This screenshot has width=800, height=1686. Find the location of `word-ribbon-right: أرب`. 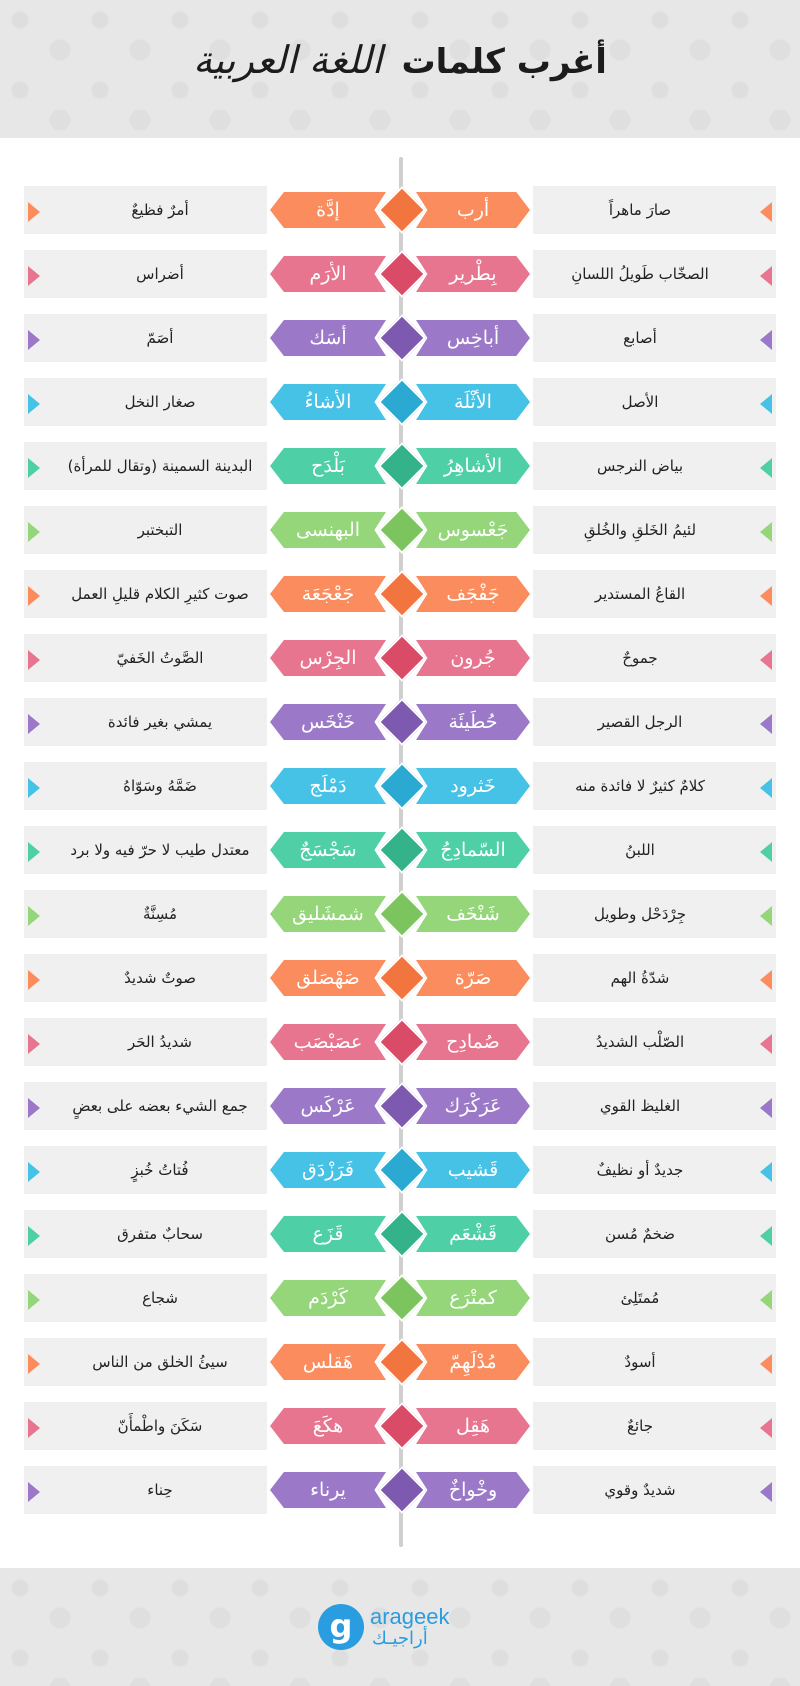

word-ribbon-right: أرب is located at coordinates (473, 210).